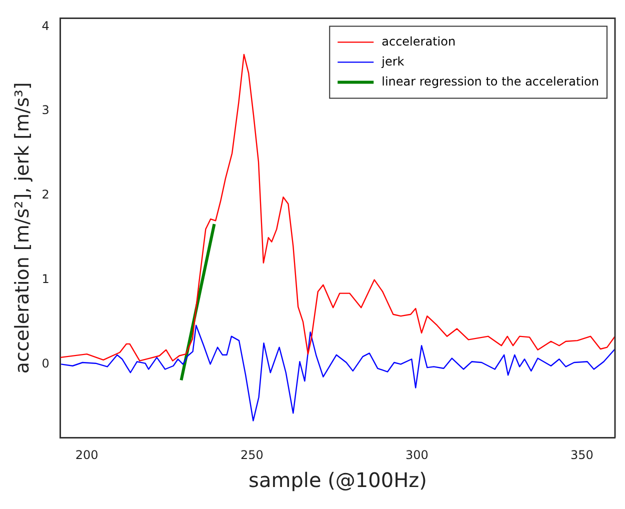 The image size is (625, 509). What do you see at coordinates (46, 279) in the screenshot?
I see `y-tick-label: 1` at bounding box center [46, 279].